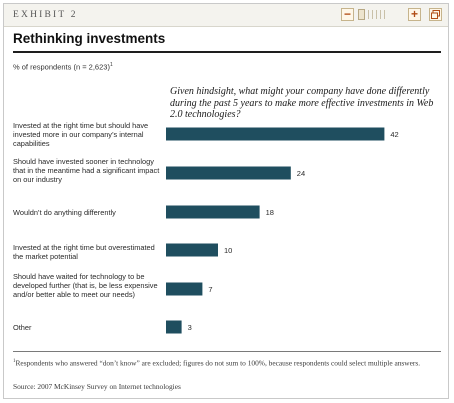 The width and height of the screenshot is (454, 403). What do you see at coordinates (394, 134) in the screenshot?
I see `bar-value-label: 42` at bounding box center [394, 134].